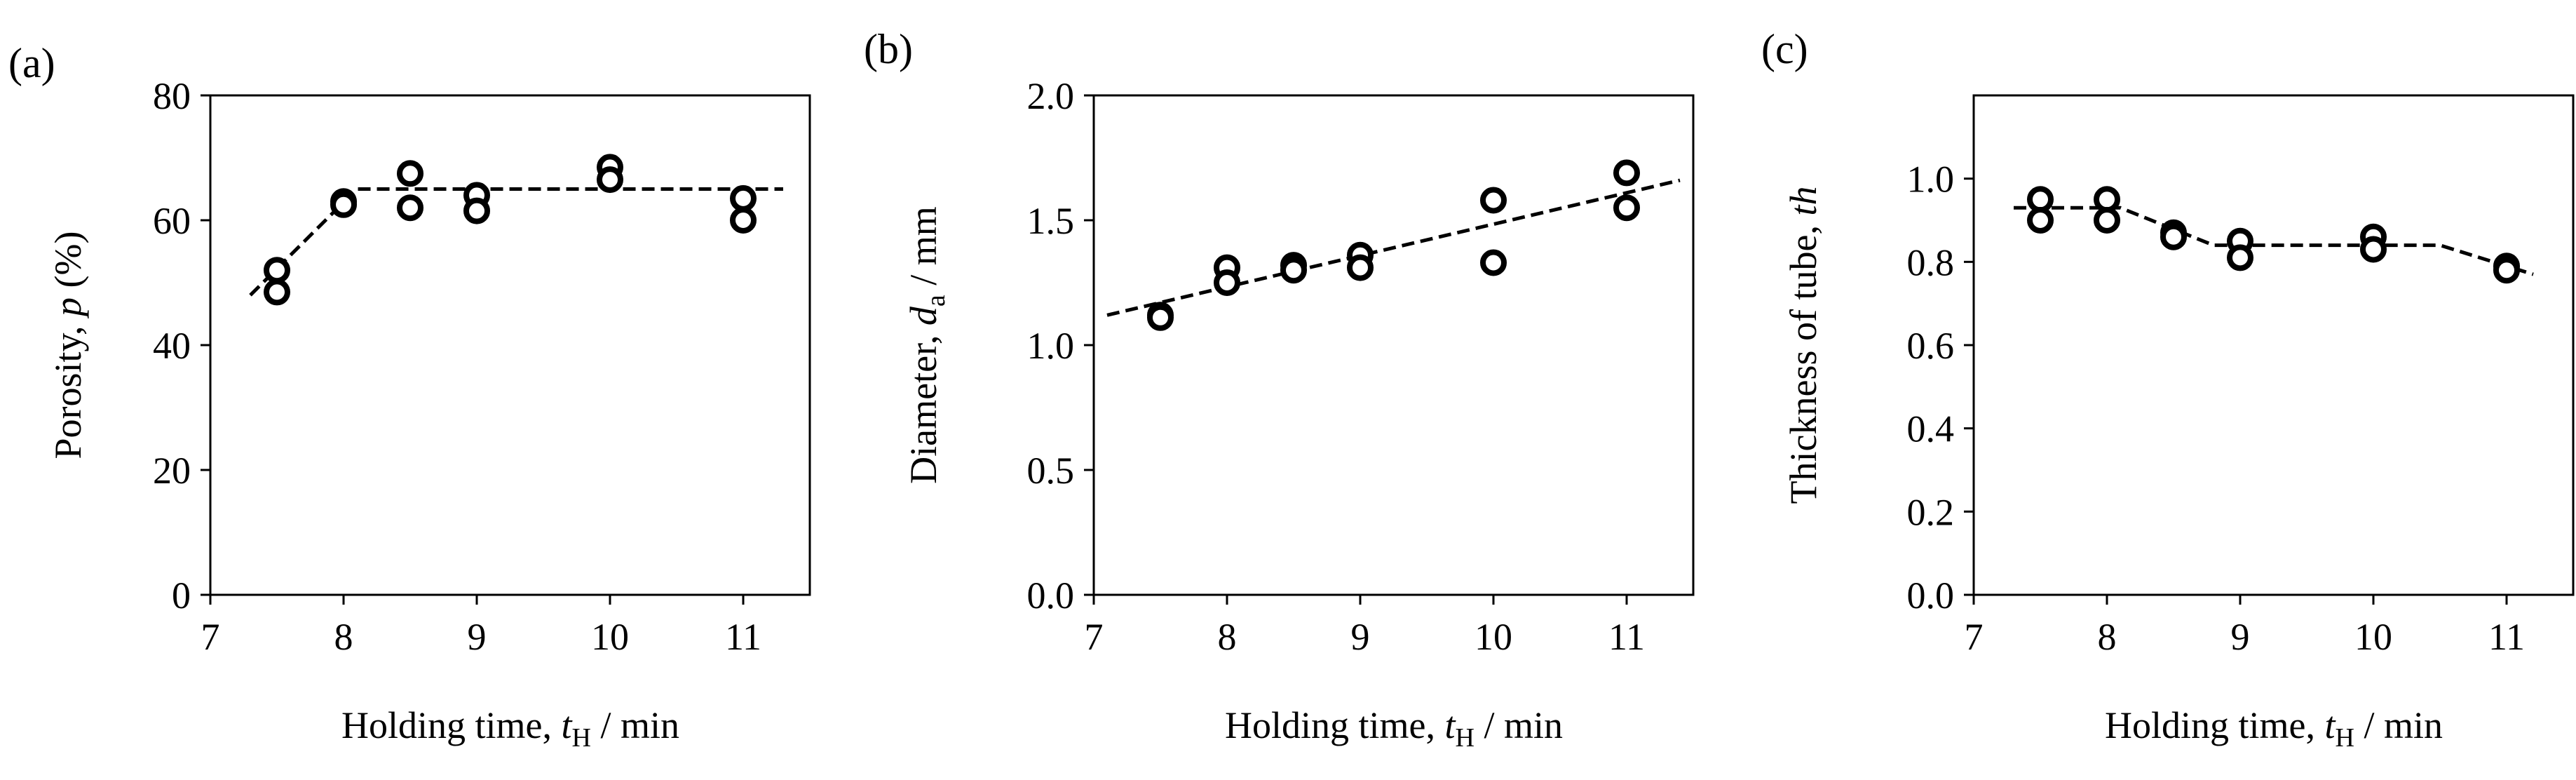 This screenshot has width=2576, height=780. What do you see at coordinates (516, 242) in the screenshot?
I see `chart-a-trend-line` at bounding box center [516, 242].